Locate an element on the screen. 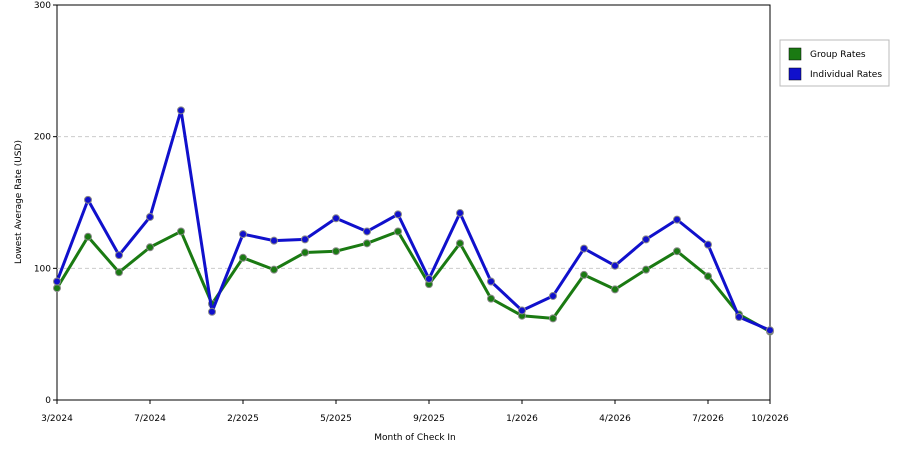 This screenshot has width=900, height=450. x-tick-label: 10/2026 is located at coordinates (770, 419).